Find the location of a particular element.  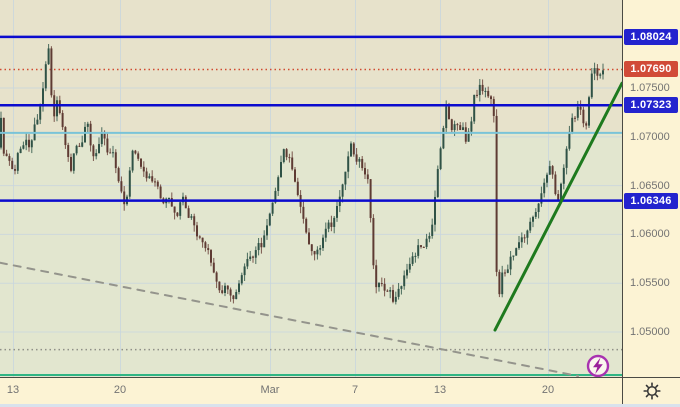

price-tick-label: 1.05500 is located at coordinates (650, 283).